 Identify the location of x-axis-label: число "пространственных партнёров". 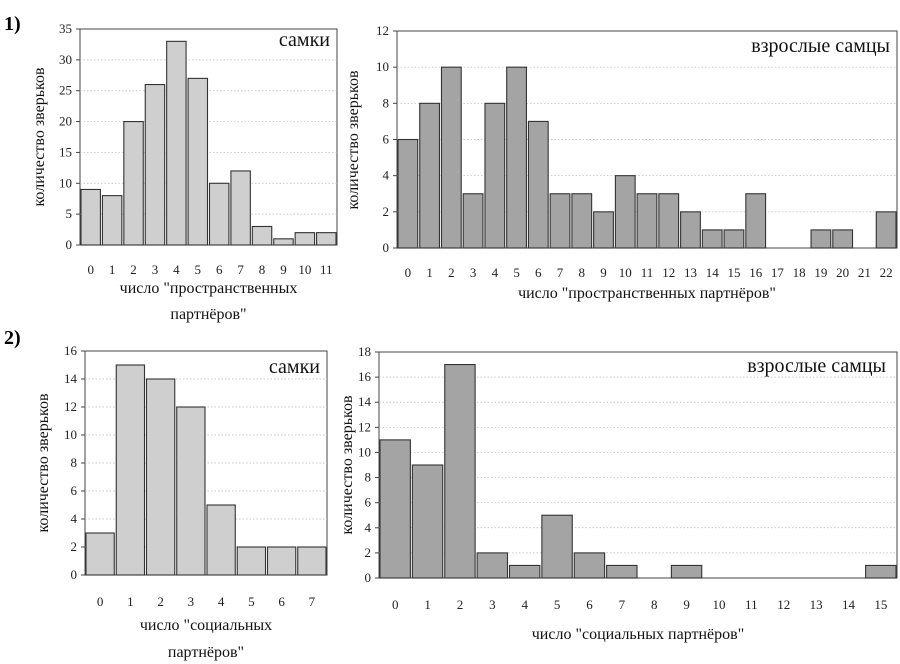
(647, 293).